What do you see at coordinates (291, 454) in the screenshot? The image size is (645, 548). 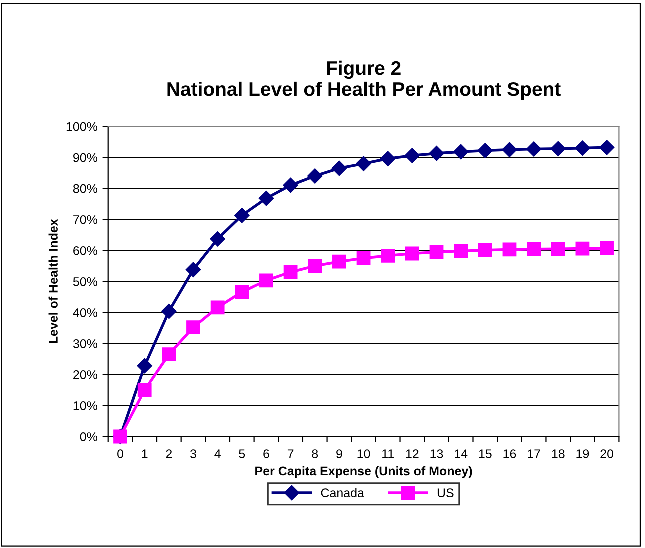 I see `x-tick-label: 7` at bounding box center [291, 454].